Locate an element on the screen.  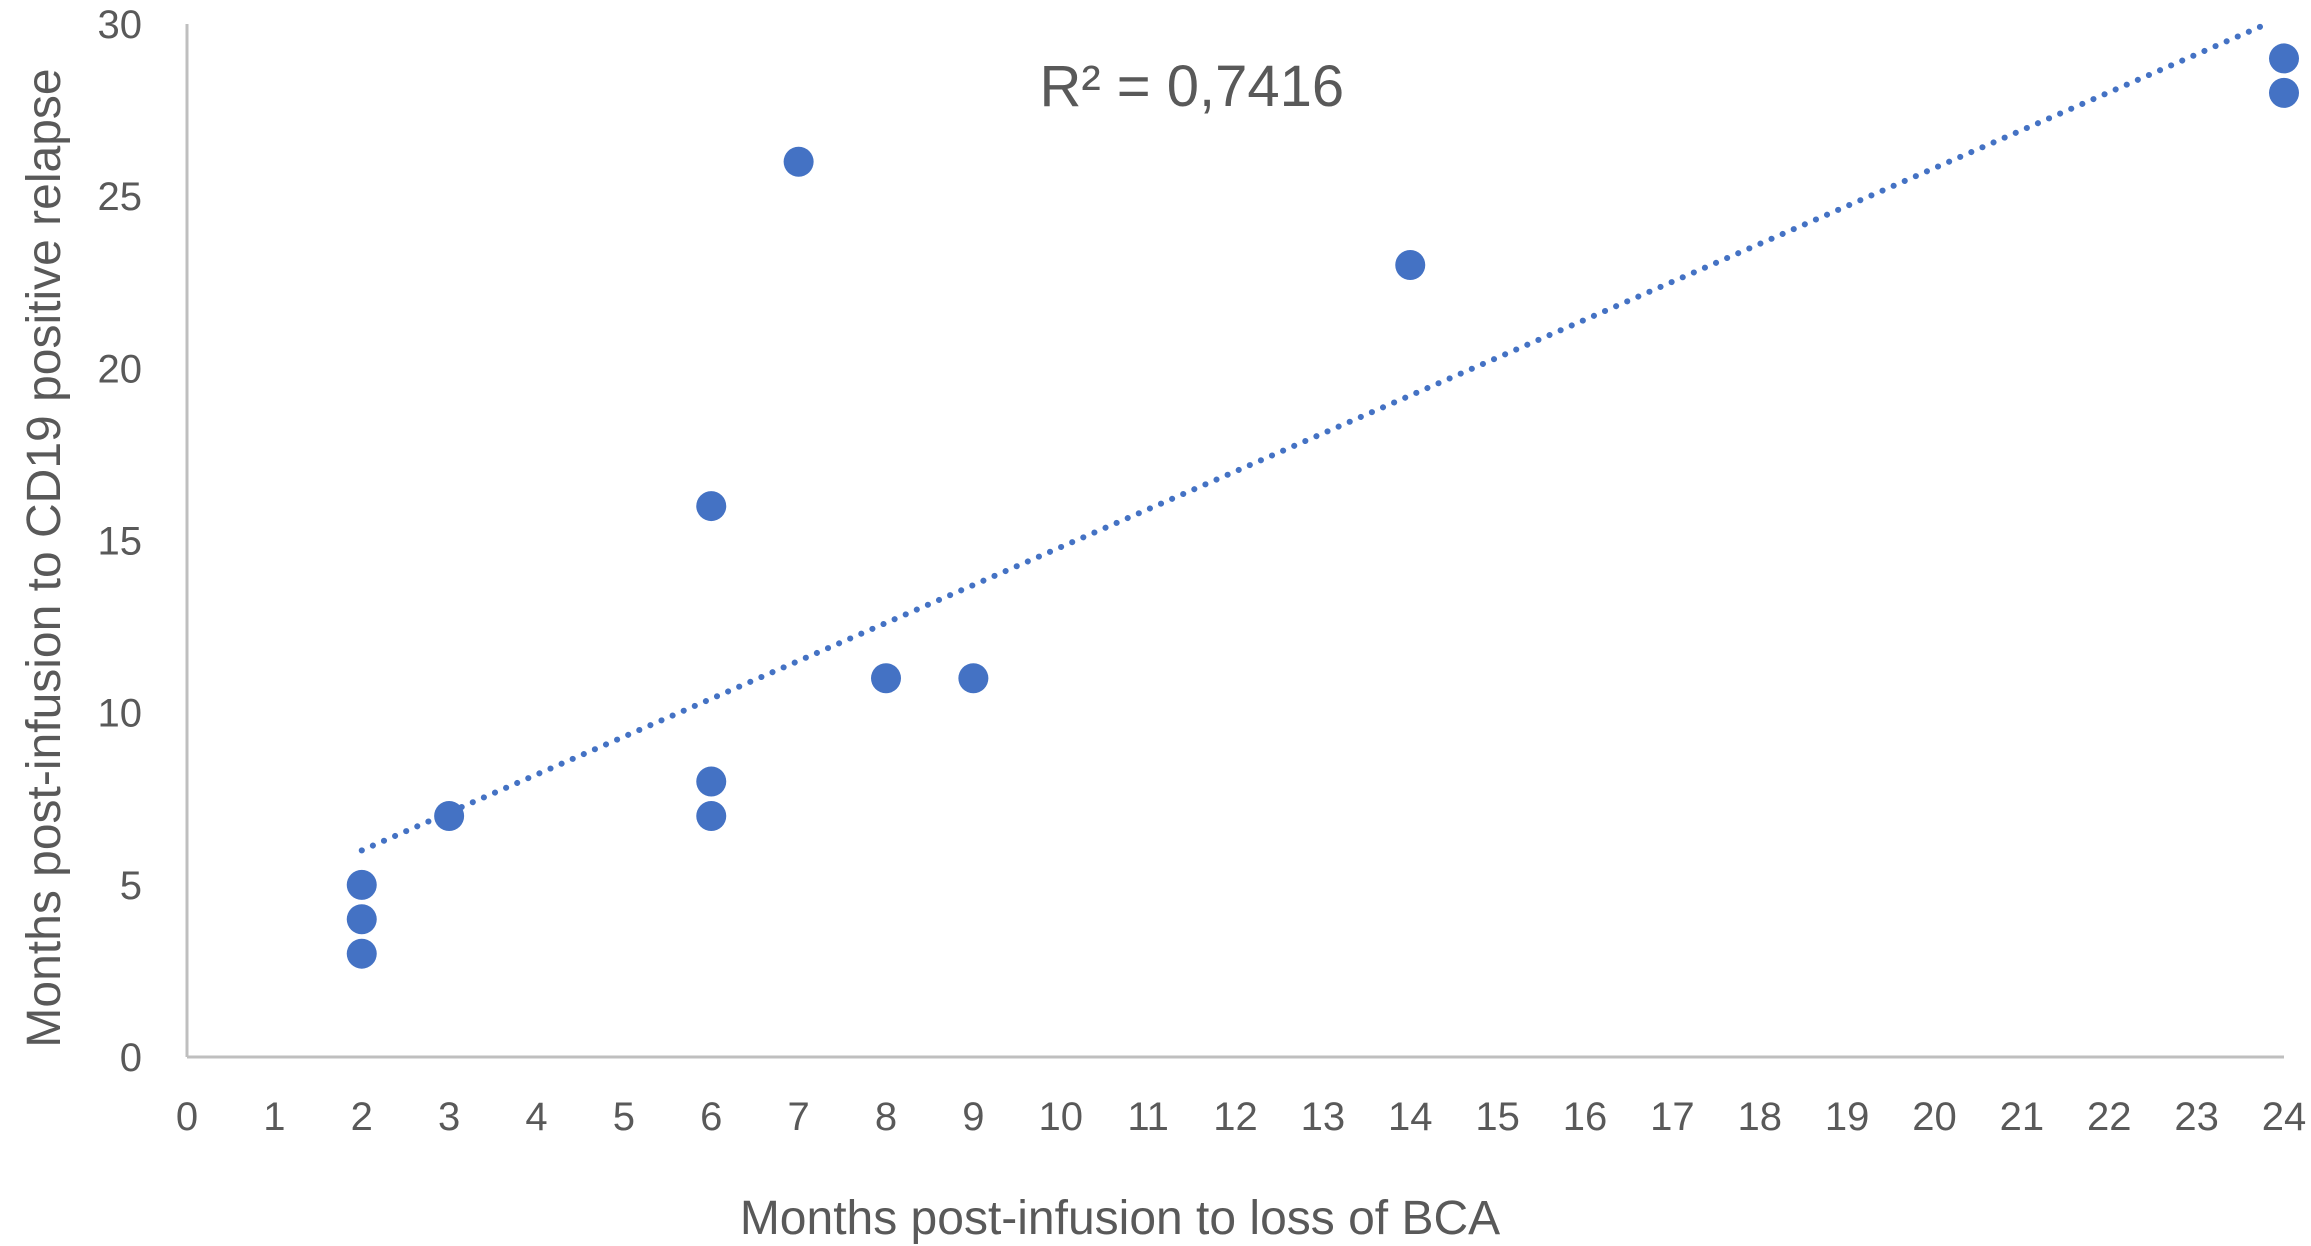
x-axis-title: Months post-infusion to loss of BCA is located at coordinates (1120, 1218).